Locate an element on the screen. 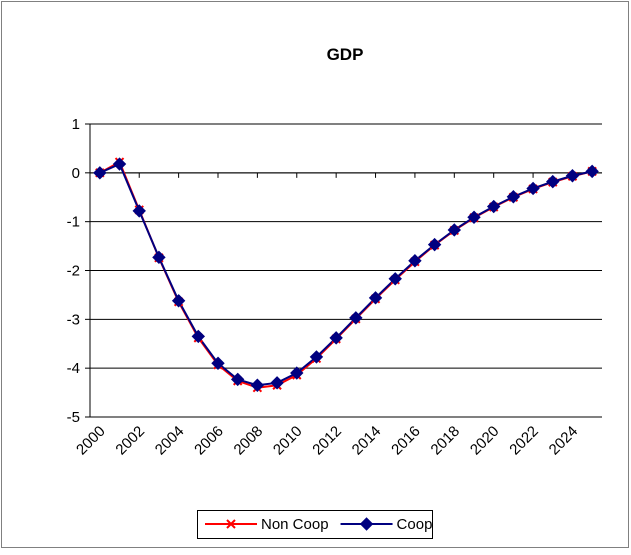 The image size is (631, 555). y-tick-label: 0 is located at coordinates (76, 173).